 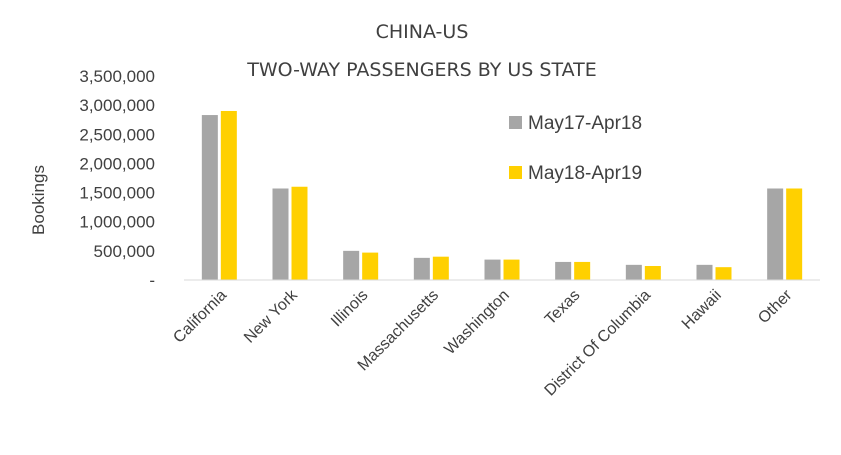 What do you see at coordinates (476, 322) in the screenshot?
I see `x-category-label: Washington` at bounding box center [476, 322].